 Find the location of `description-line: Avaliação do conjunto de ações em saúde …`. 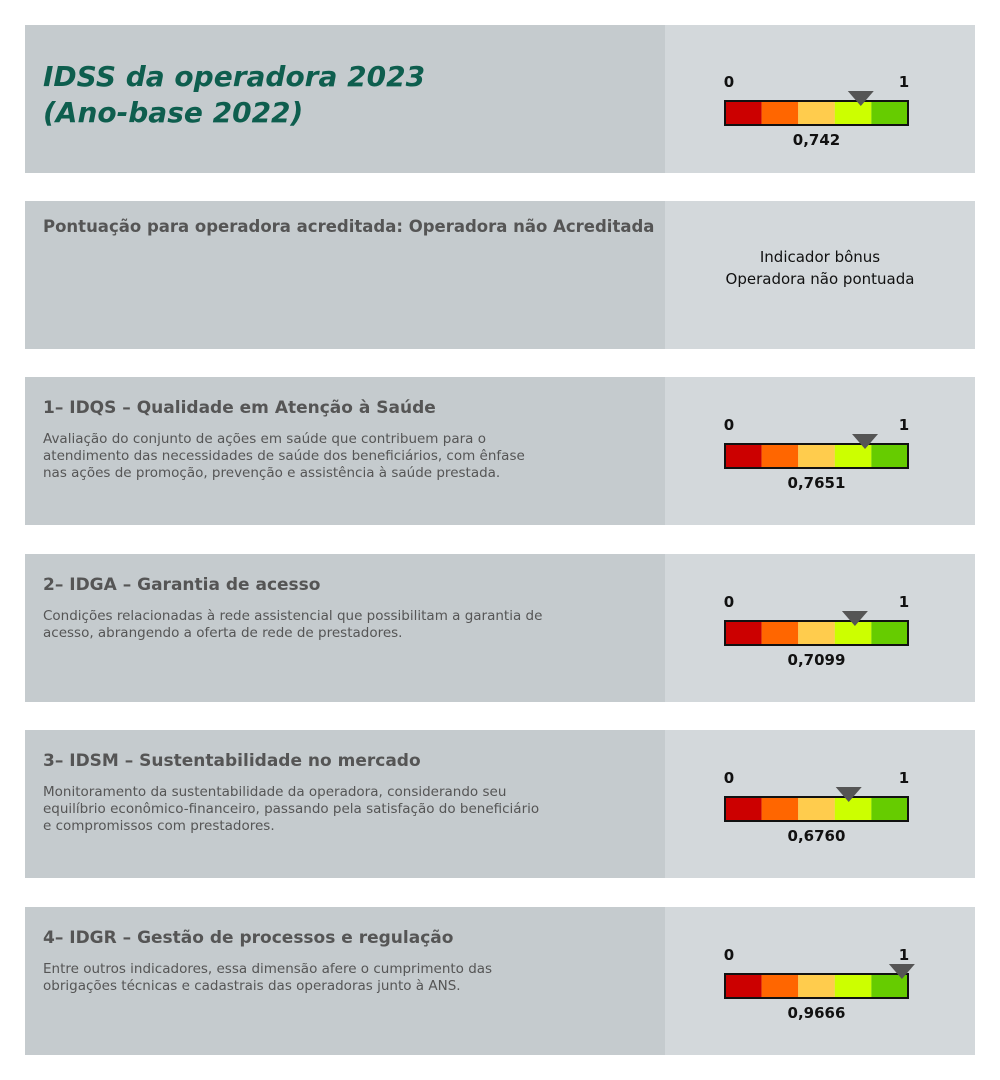

description-line: Avaliação do conjunto de ações em saúde … is located at coordinates (264, 439).